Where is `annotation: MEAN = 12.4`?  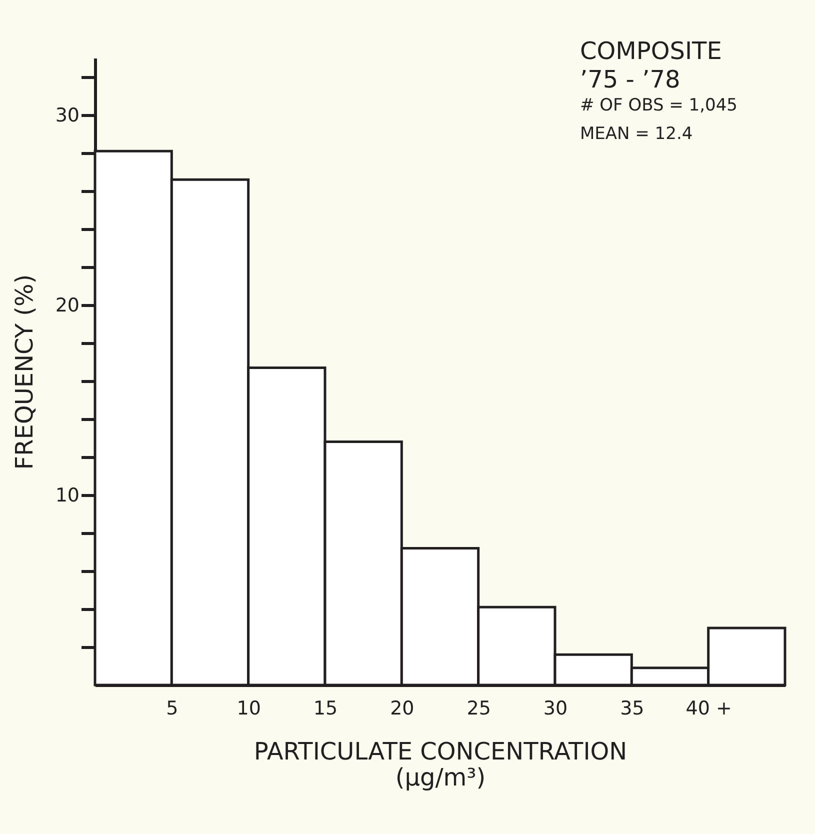 annotation: MEAN = 12.4 is located at coordinates (636, 134).